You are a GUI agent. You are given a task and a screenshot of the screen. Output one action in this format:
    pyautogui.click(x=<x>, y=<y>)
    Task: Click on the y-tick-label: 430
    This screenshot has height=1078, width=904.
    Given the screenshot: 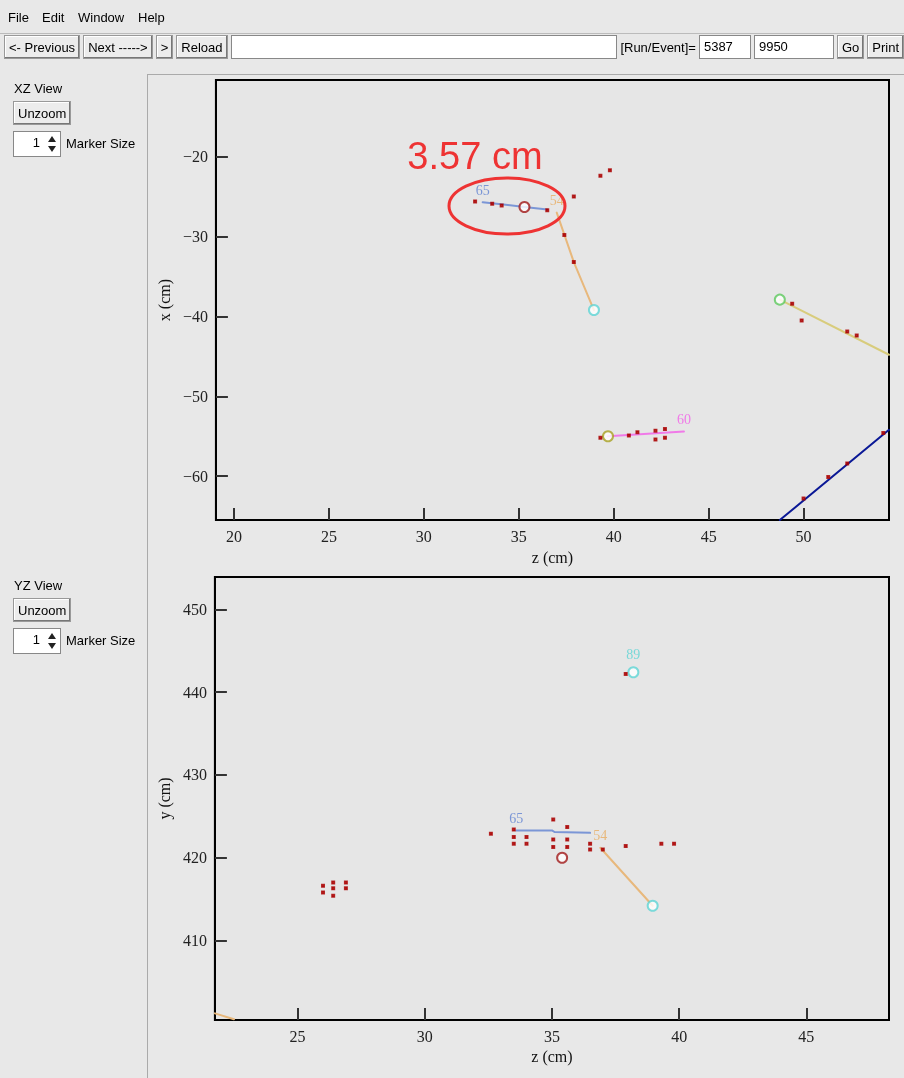 What is the action you would take?
    pyautogui.click(x=194, y=775)
    